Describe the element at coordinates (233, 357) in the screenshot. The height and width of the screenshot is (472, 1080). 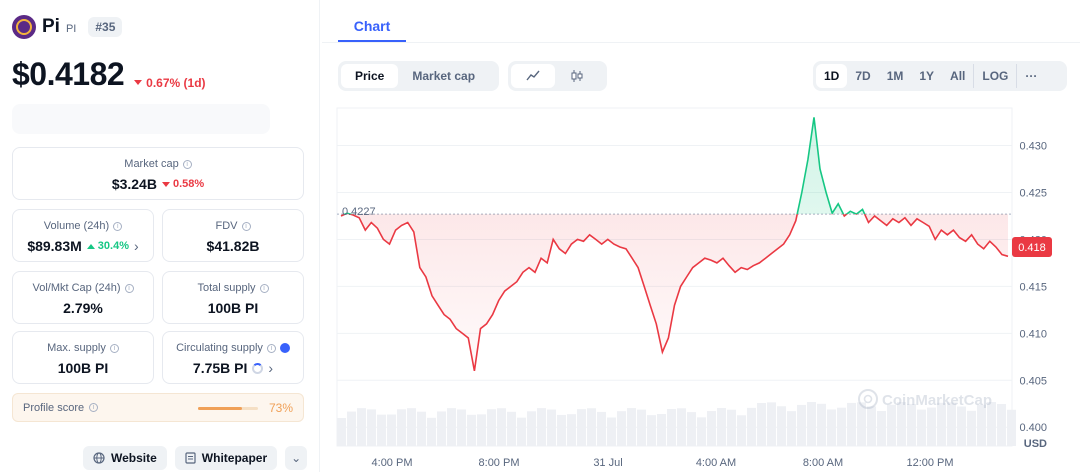
I see `circulating-supply-card: Circulating supply i 7.75B PI ›` at that location.